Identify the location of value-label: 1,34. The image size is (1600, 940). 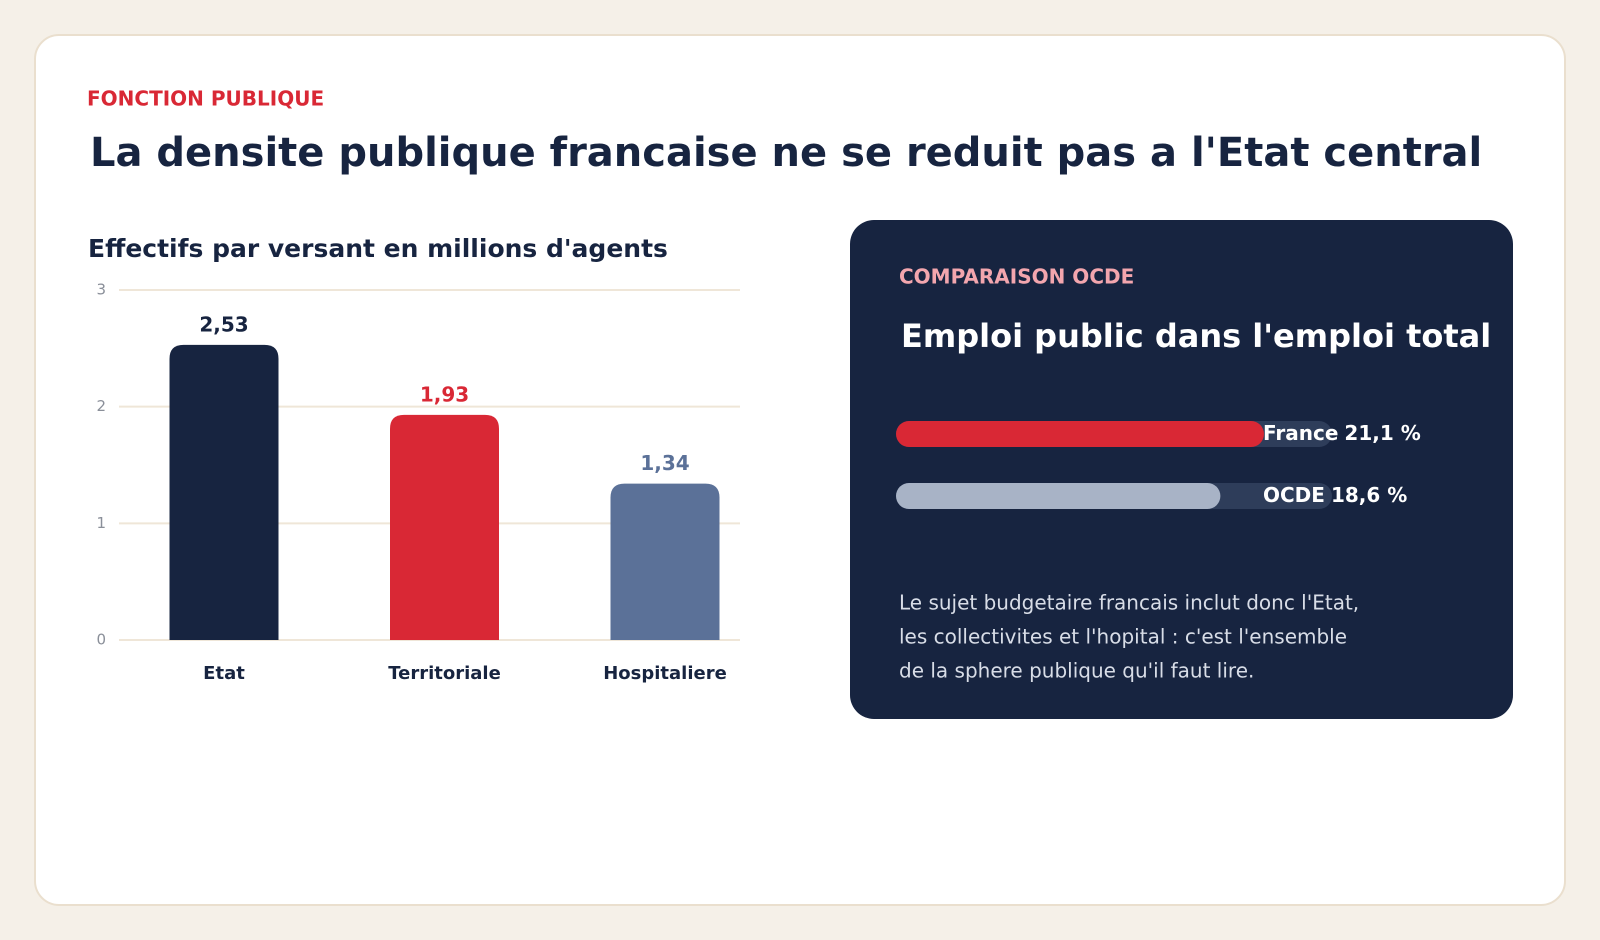
(664, 463).